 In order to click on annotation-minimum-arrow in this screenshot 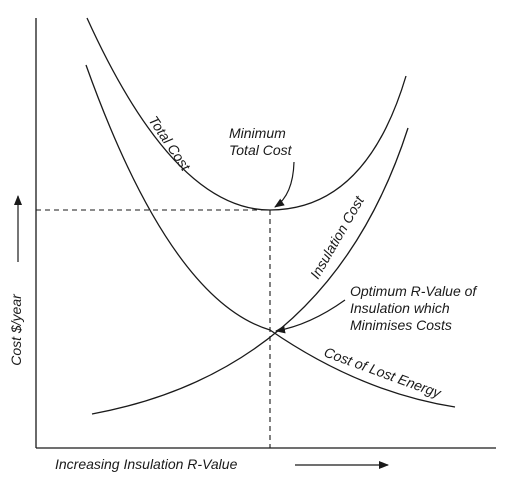, I will do `click(284, 184)`.